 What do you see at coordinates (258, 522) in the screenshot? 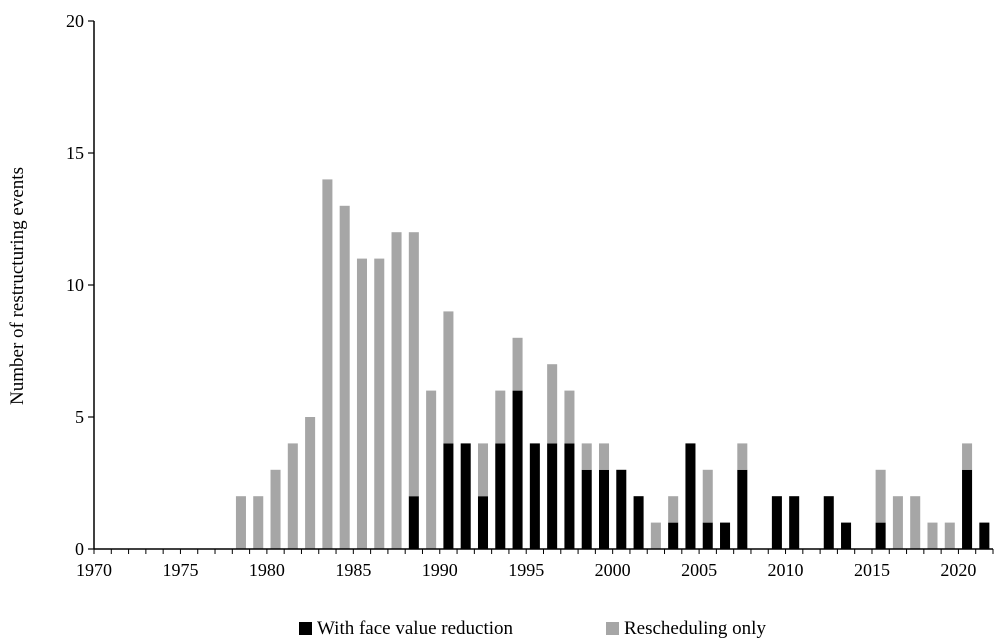
I see `bar-1979-rescheduling-only` at bounding box center [258, 522].